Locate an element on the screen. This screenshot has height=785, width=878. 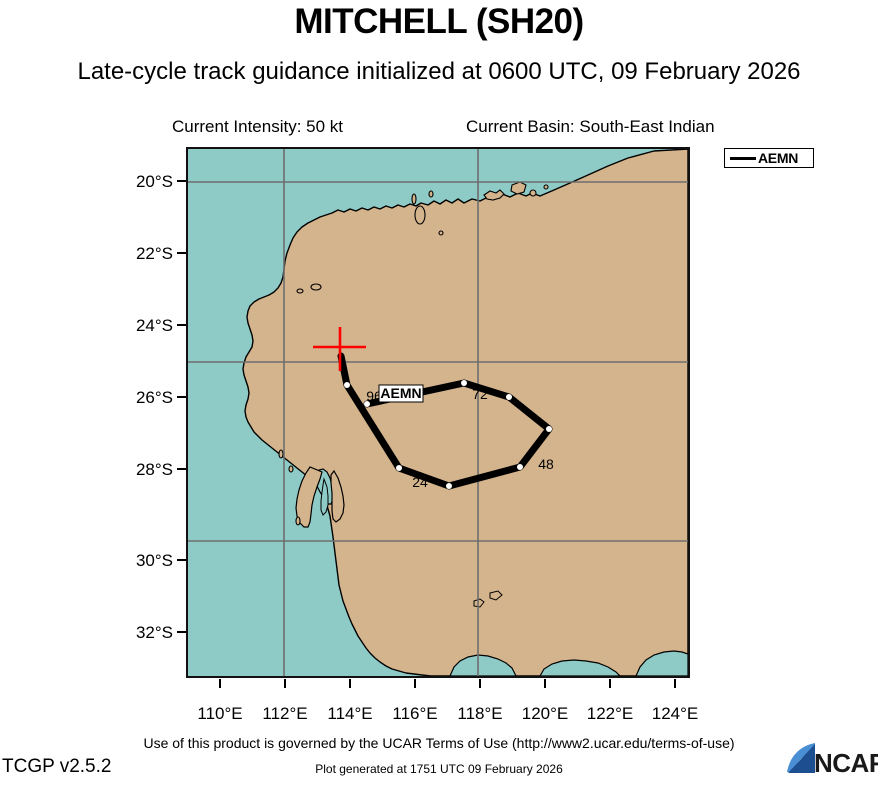
ncar-logo: NCAR is located at coordinates (832, 761).